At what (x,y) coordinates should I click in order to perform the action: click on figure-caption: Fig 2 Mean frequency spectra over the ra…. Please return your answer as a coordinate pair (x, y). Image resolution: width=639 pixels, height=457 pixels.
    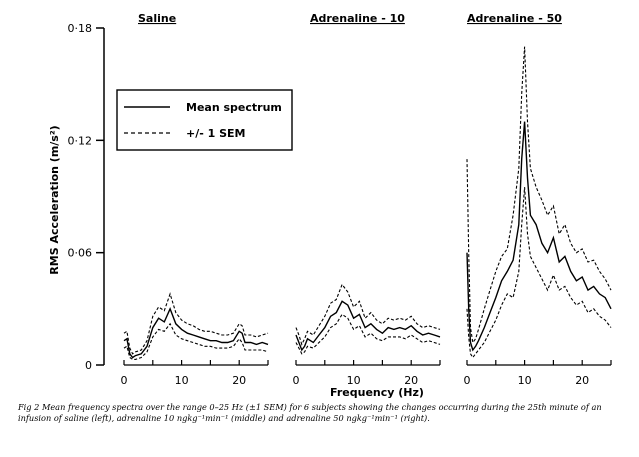
    Looking at the image, I should click on (310, 412).